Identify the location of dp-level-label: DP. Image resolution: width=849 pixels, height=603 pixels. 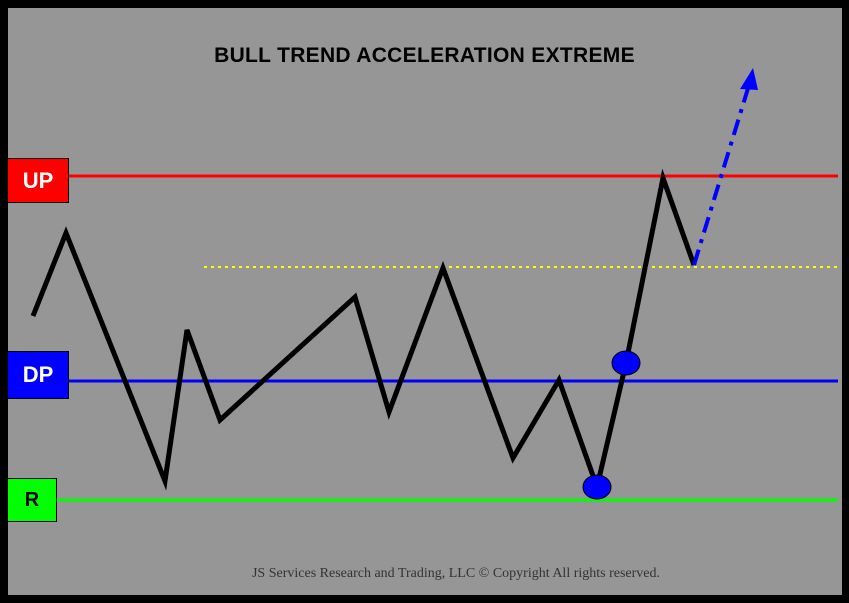
(38, 375).